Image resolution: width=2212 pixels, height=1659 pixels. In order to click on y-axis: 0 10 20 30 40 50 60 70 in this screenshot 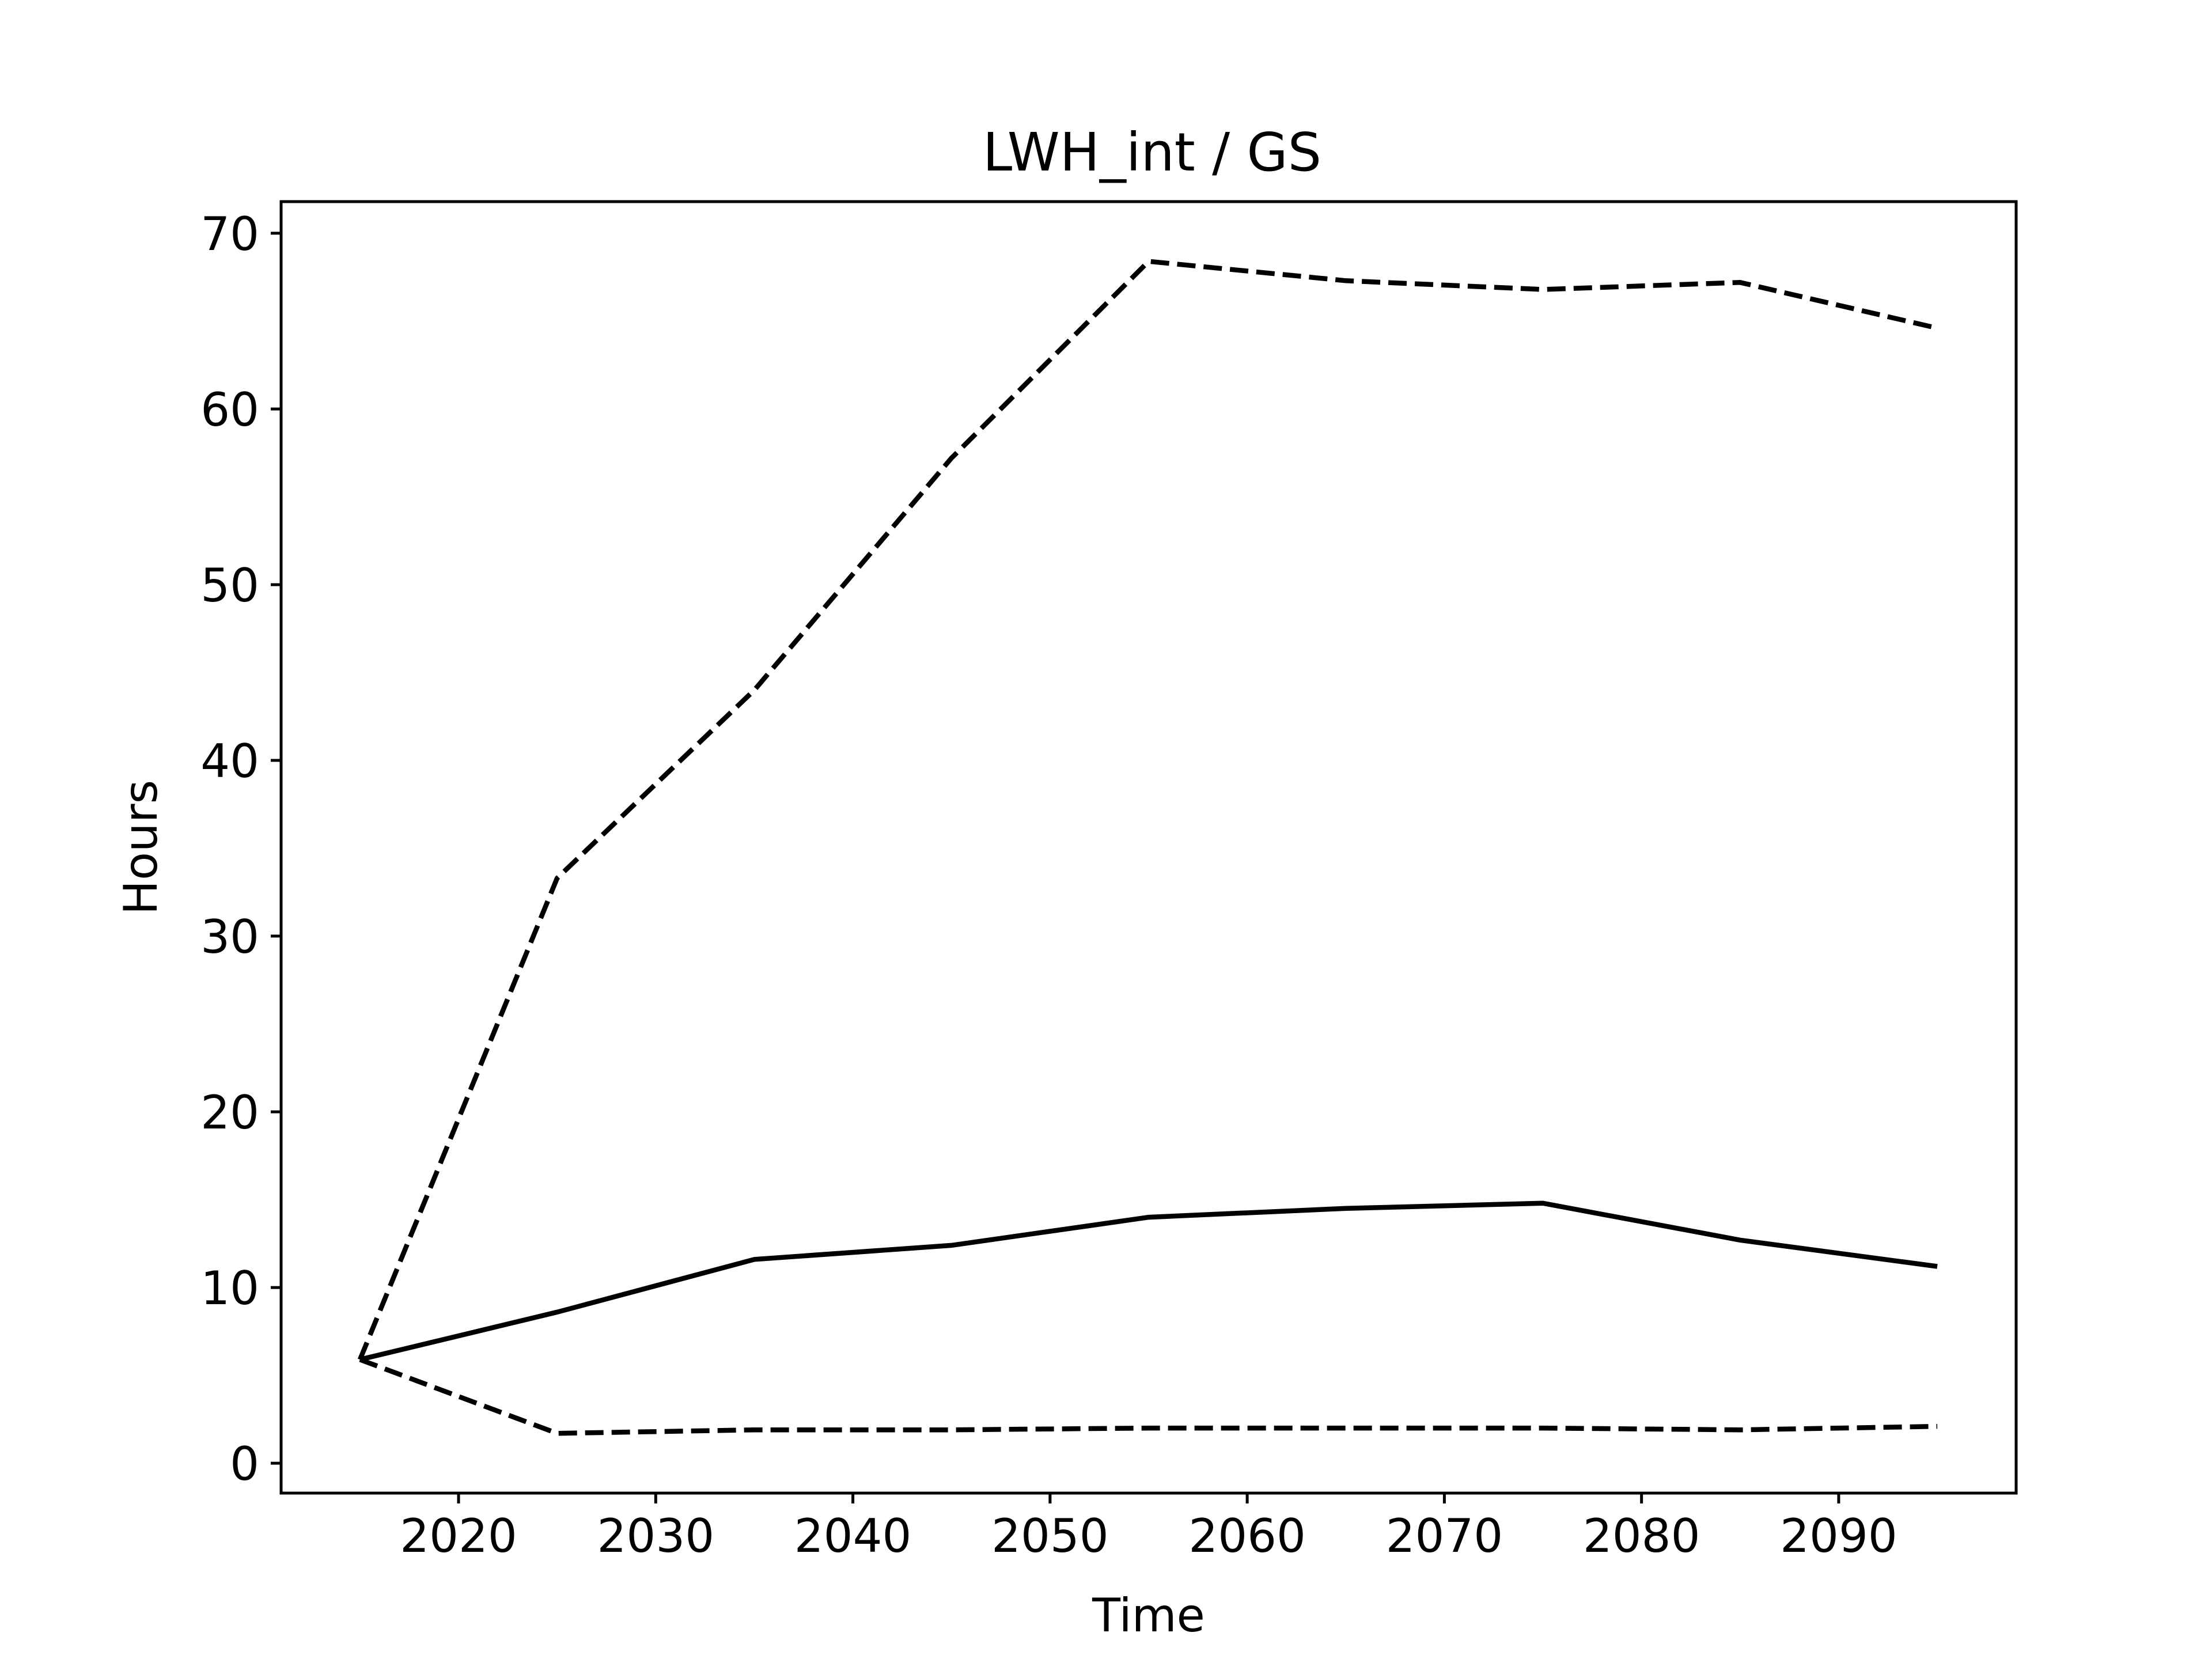, I will do `click(240, 849)`.